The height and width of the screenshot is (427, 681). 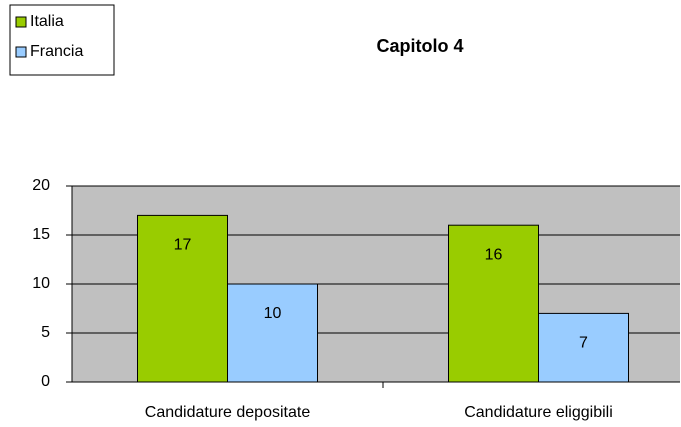 I want to click on data-label: 7, so click(x=583, y=343).